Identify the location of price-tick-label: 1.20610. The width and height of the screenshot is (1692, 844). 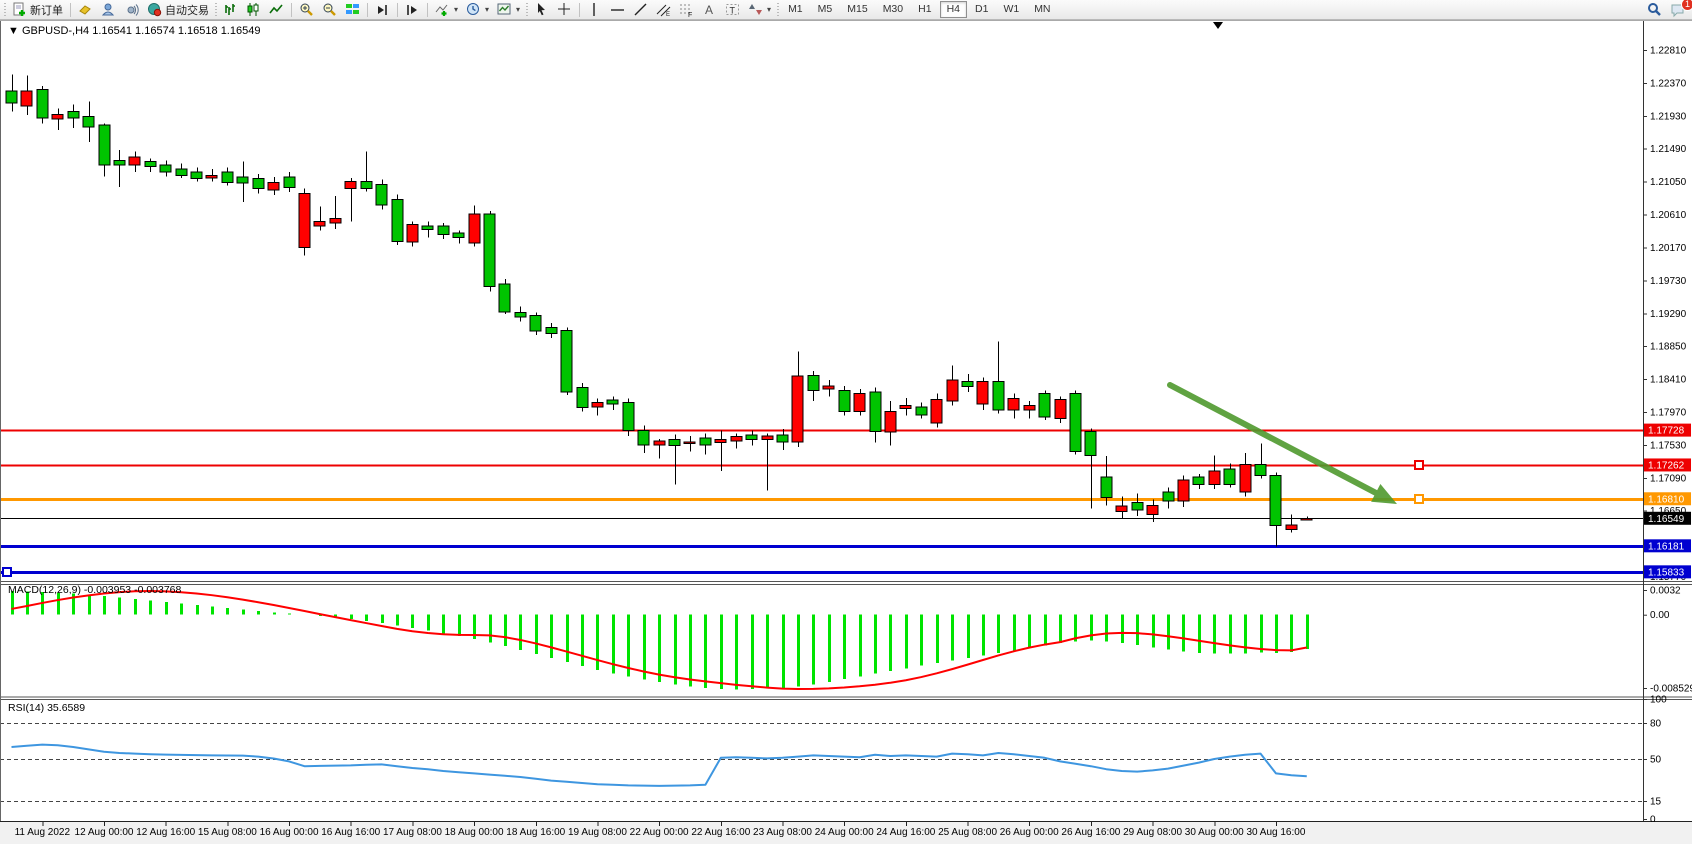
(1668, 215).